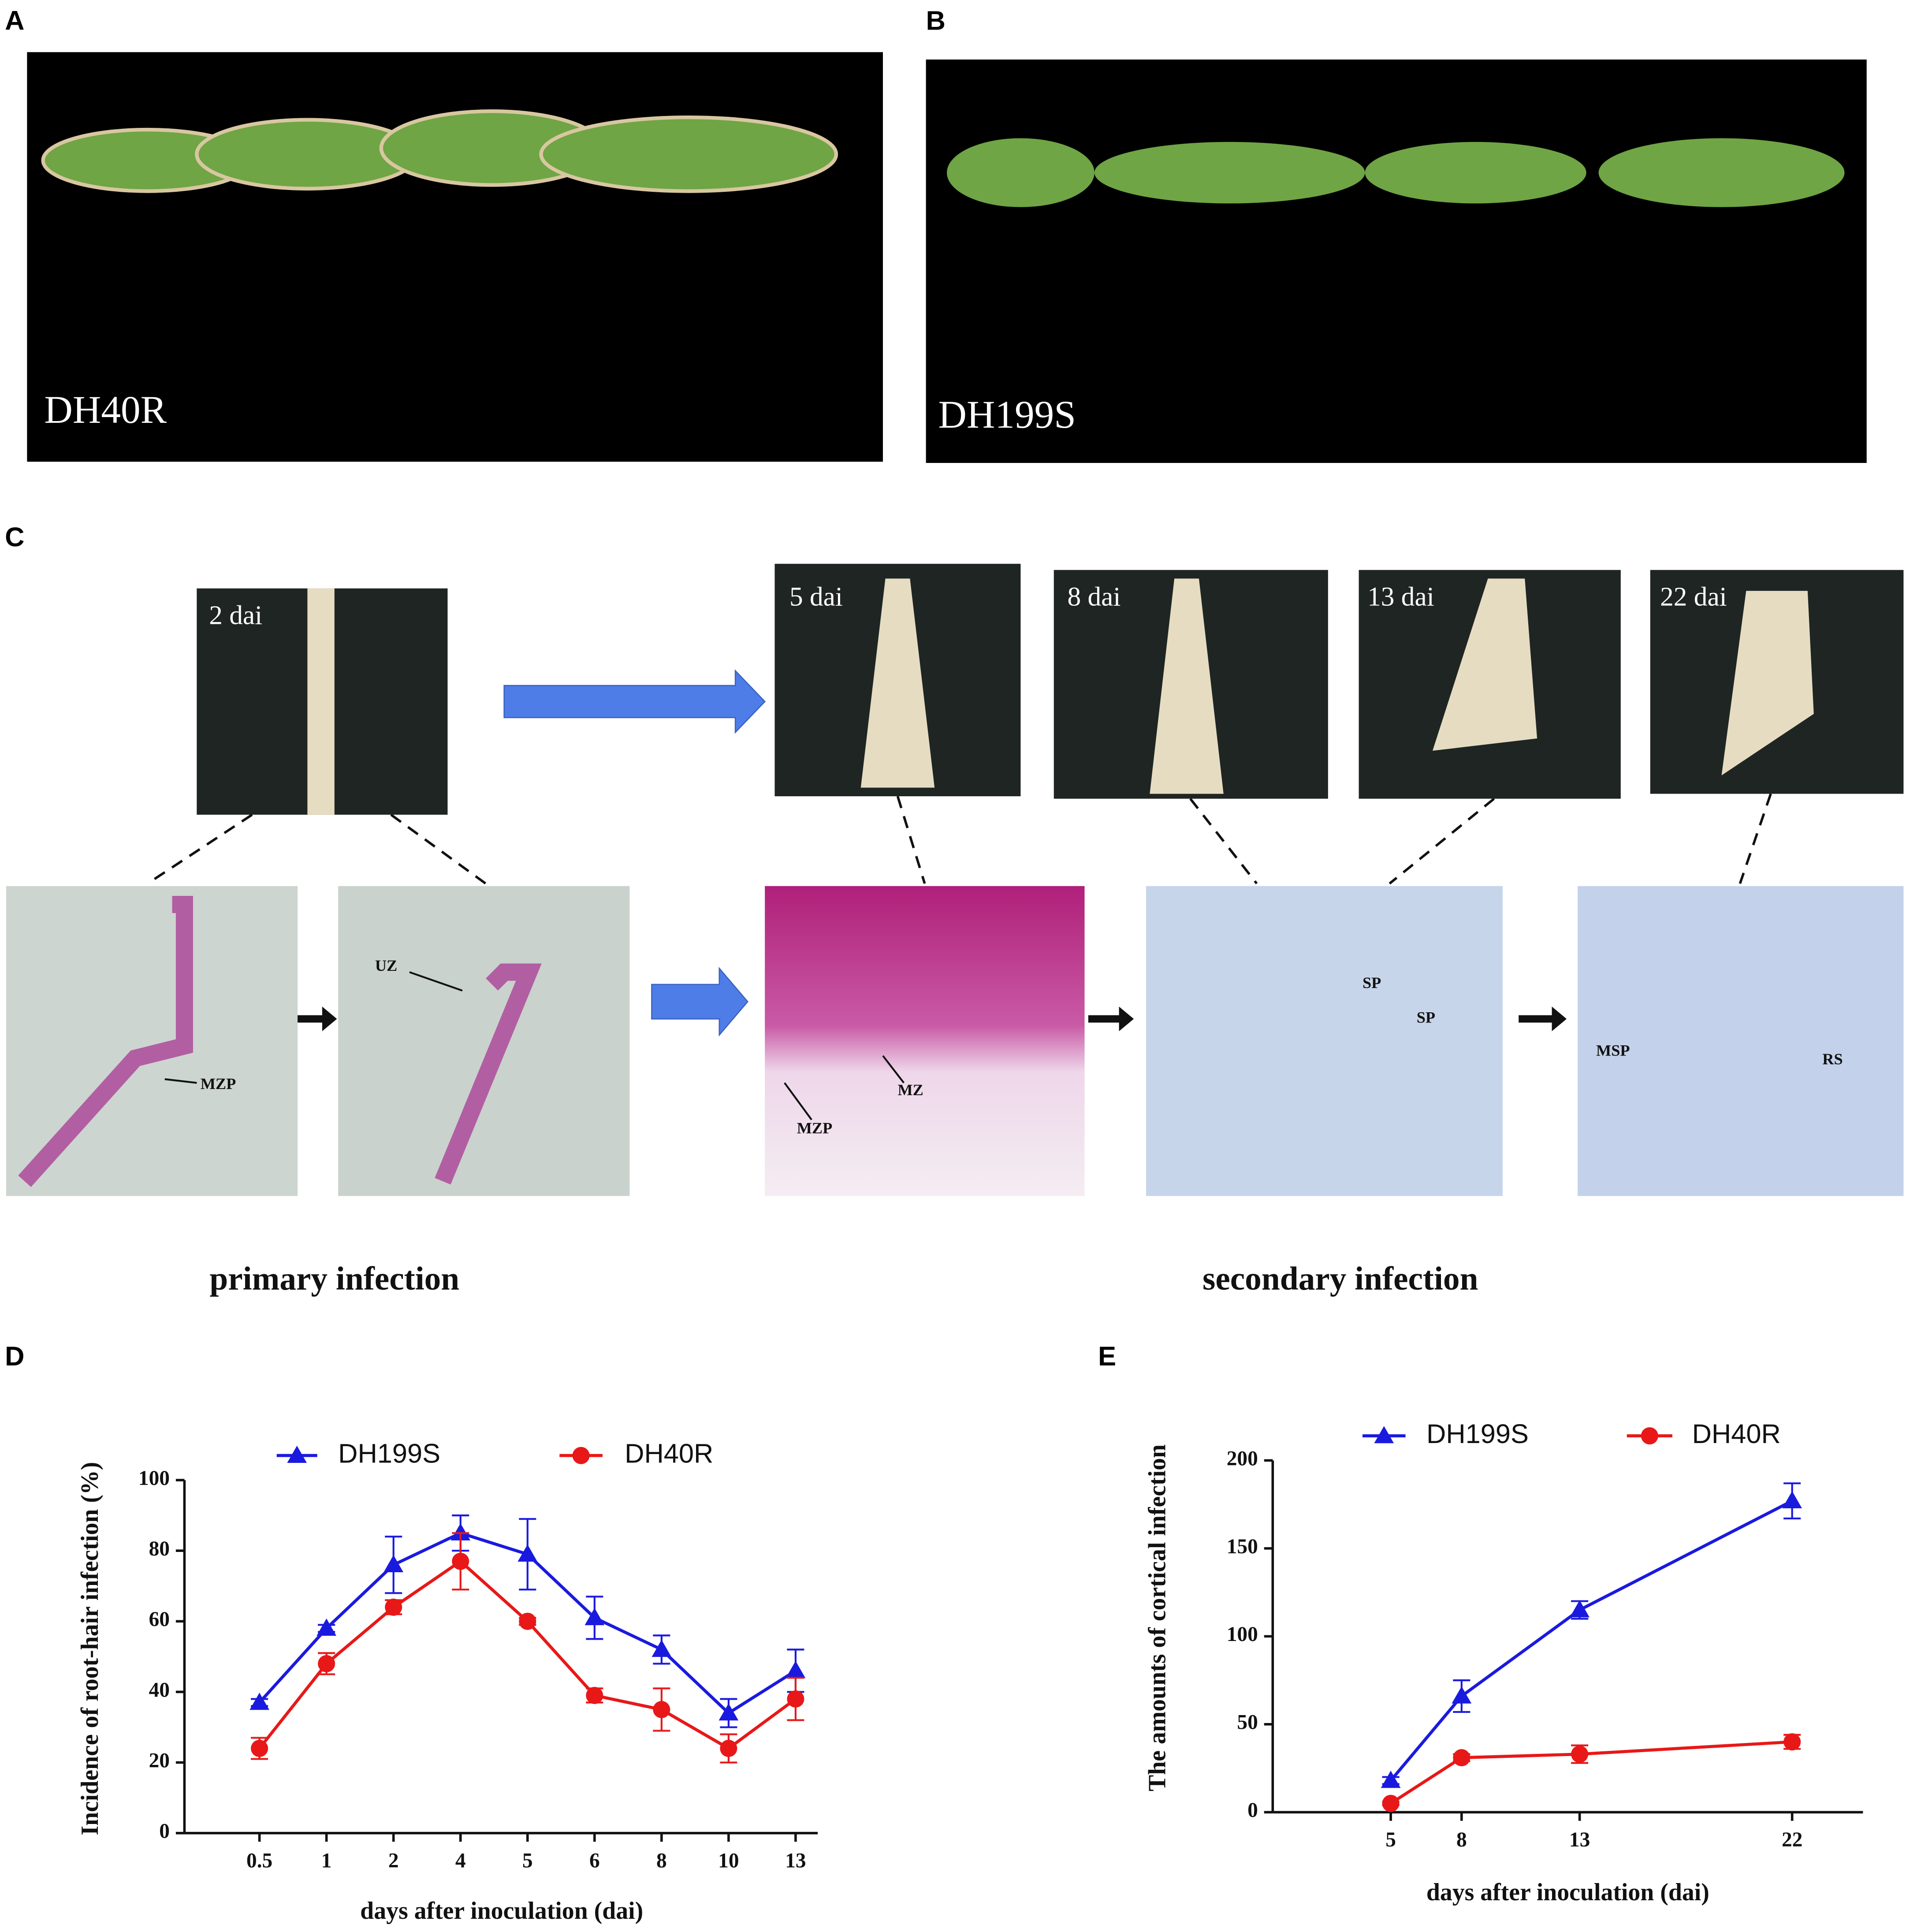  Describe the element at coordinates (235, 615) in the screenshot. I see `photo-caption: 2 dai` at that location.